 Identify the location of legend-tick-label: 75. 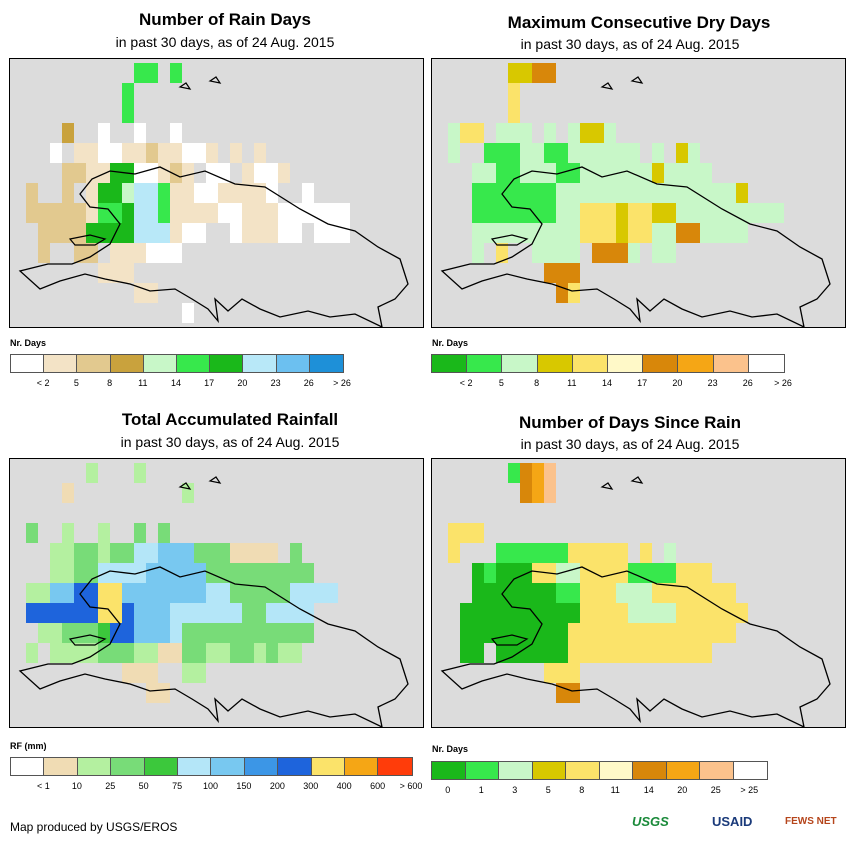
(177, 786).